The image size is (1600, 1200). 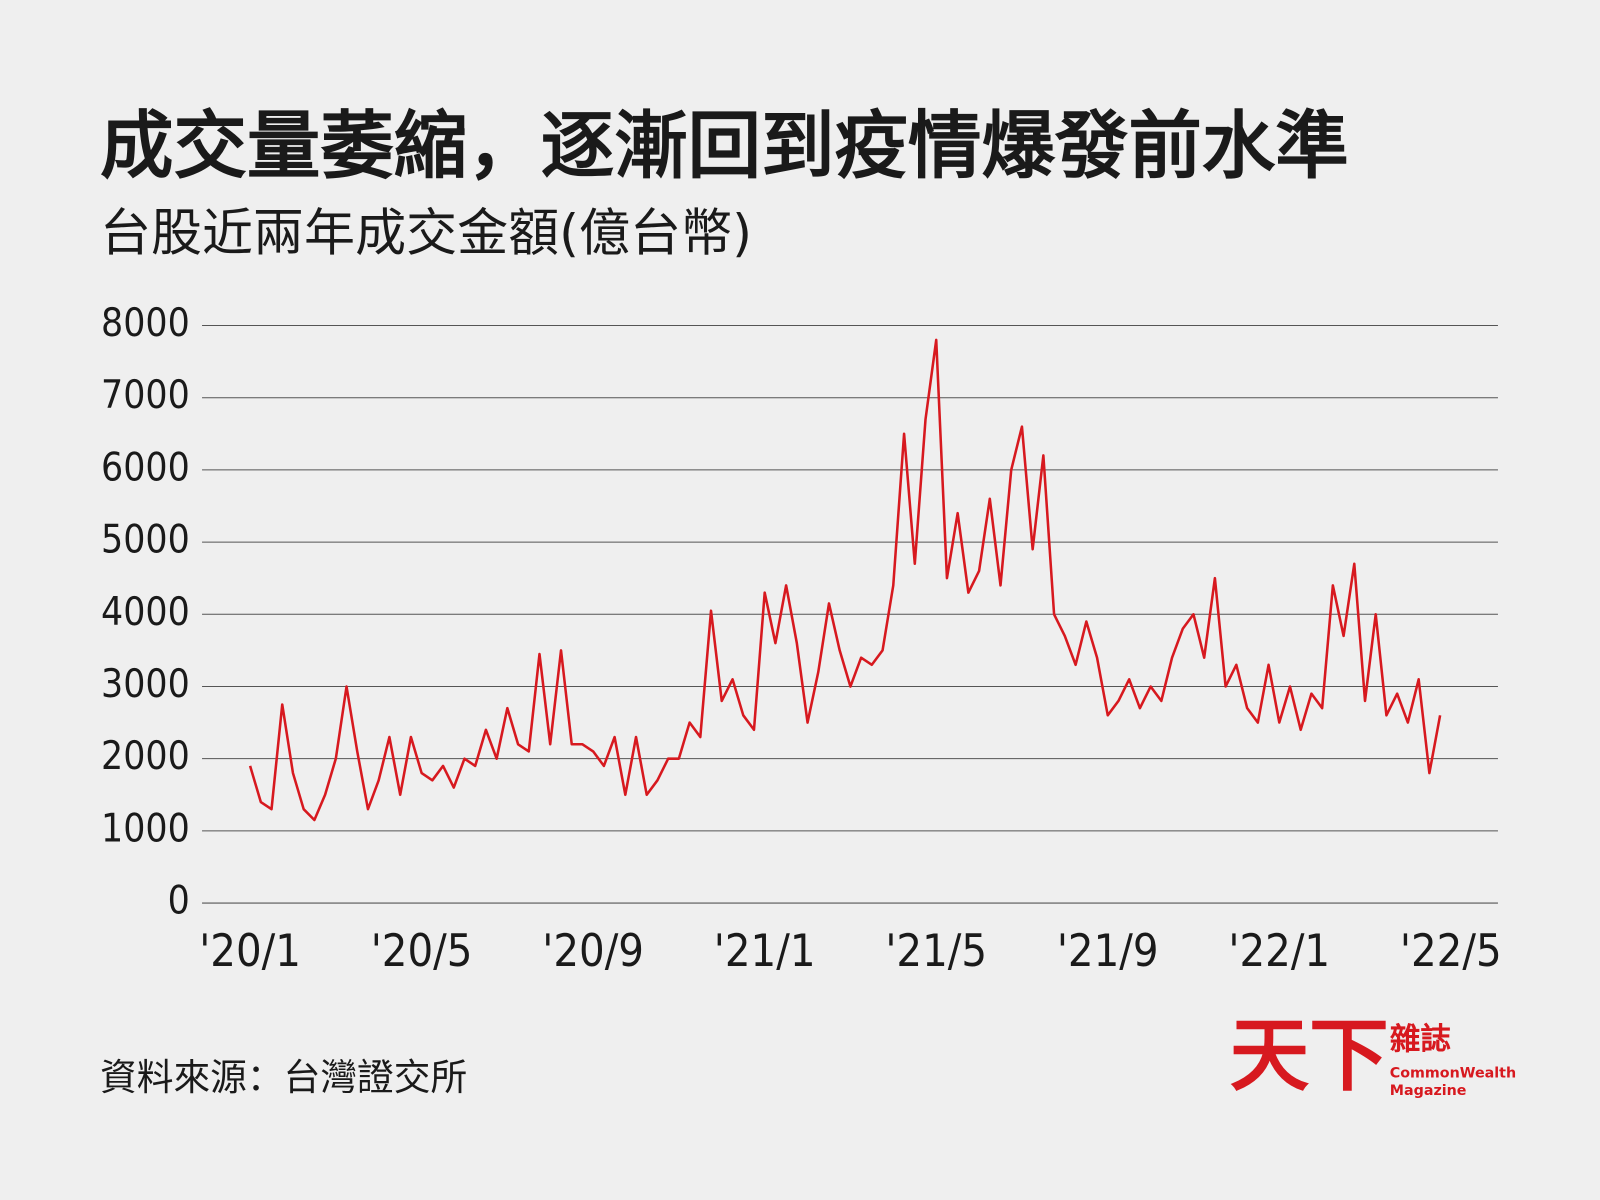 I want to click on x-tick-label: '22/1, so click(x=1279, y=950).